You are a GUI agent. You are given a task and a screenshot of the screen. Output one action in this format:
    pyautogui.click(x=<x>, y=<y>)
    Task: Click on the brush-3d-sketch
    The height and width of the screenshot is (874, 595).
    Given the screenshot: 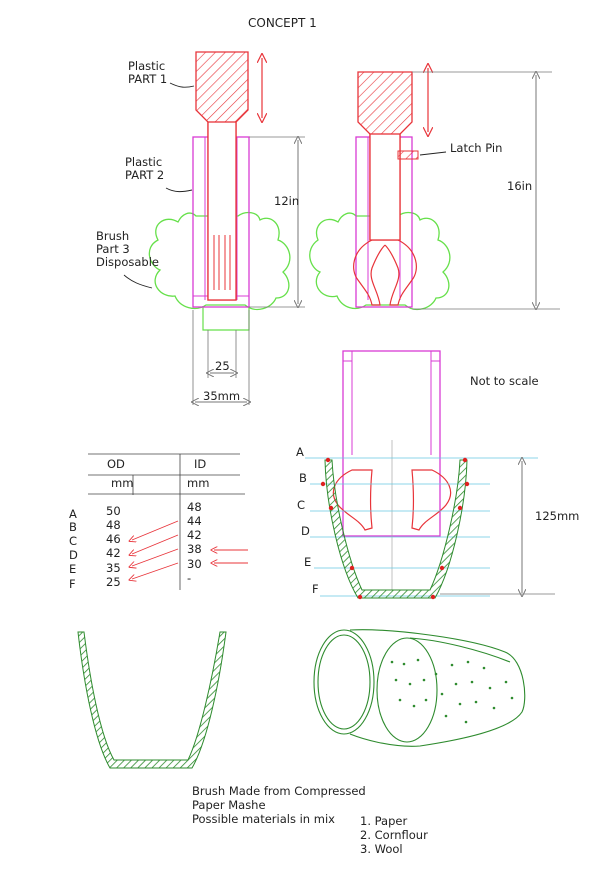 What is the action you would take?
    pyautogui.click(x=419, y=688)
    